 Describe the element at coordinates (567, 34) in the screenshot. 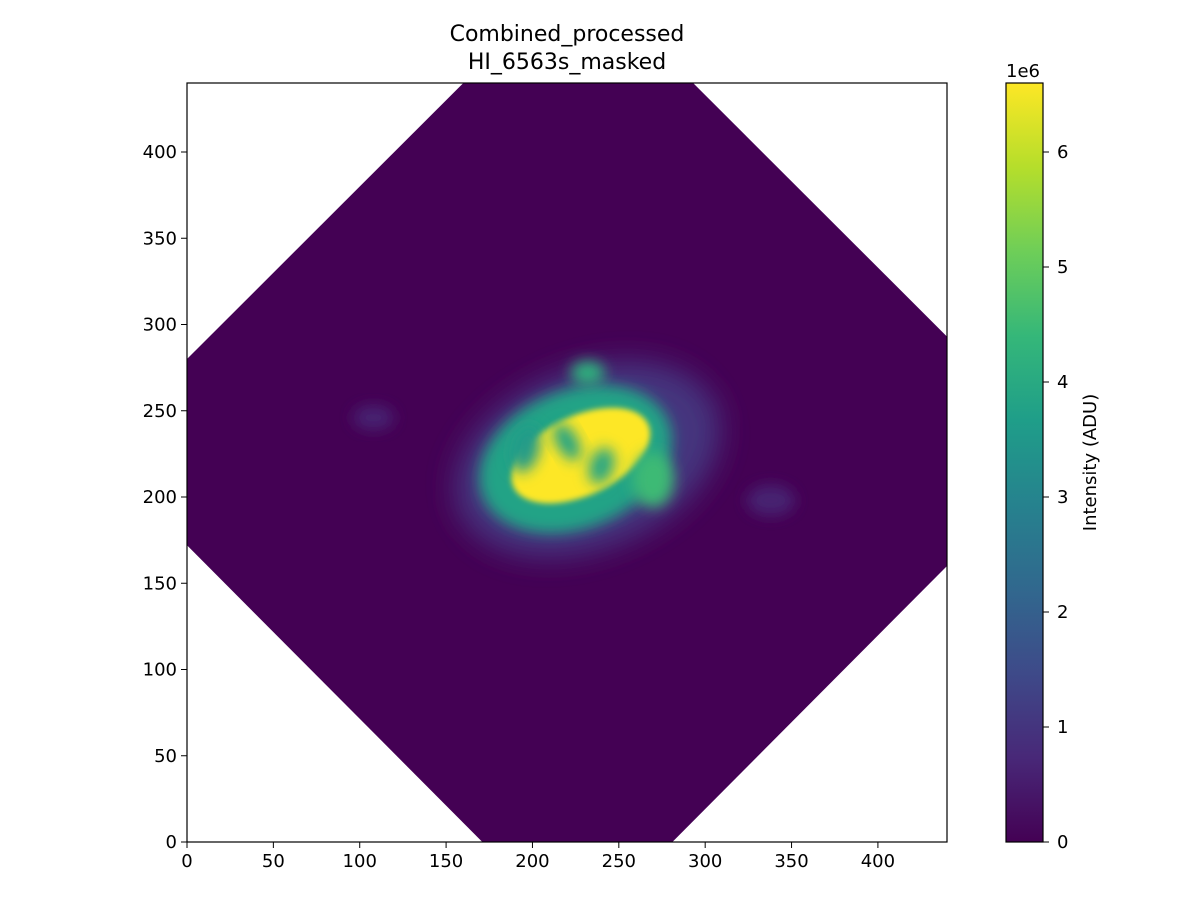

I see `chart-title-line-1: Combined_processed` at that location.